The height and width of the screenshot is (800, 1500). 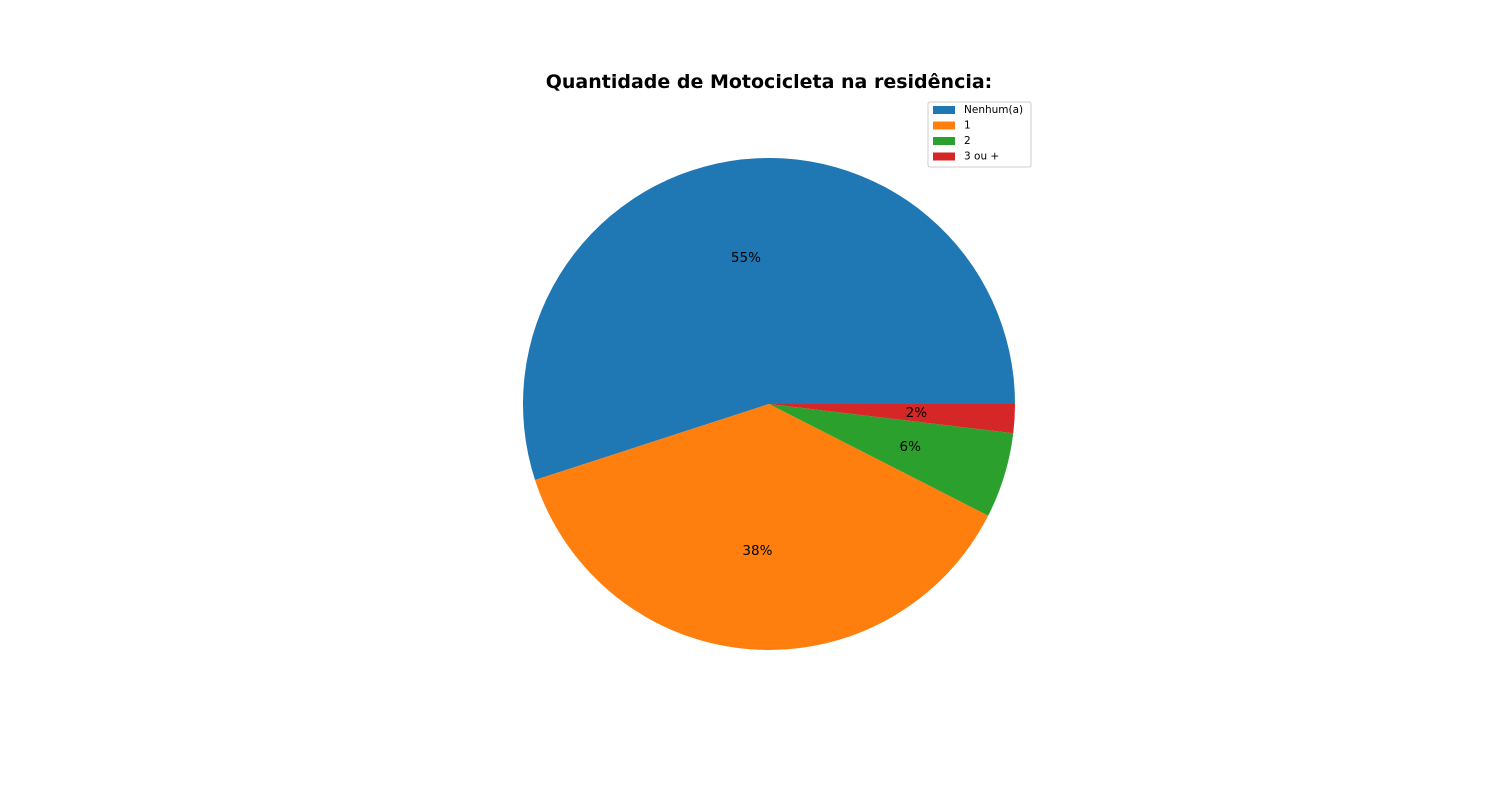 What do you see at coordinates (746, 258) in the screenshot?
I see `slice-label-0: 55%` at bounding box center [746, 258].